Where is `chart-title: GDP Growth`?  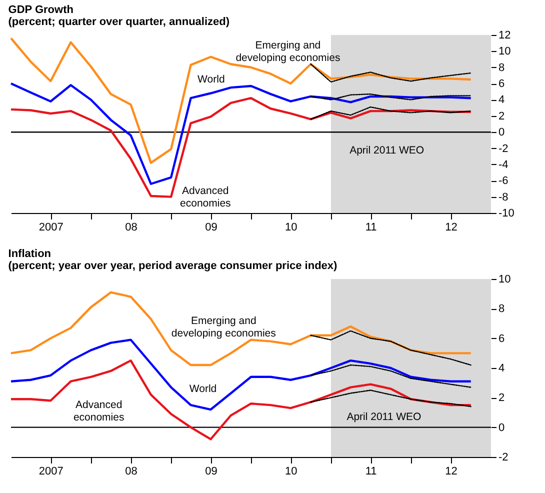
chart-title: GDP Growth is located at coordinates (41, 10).